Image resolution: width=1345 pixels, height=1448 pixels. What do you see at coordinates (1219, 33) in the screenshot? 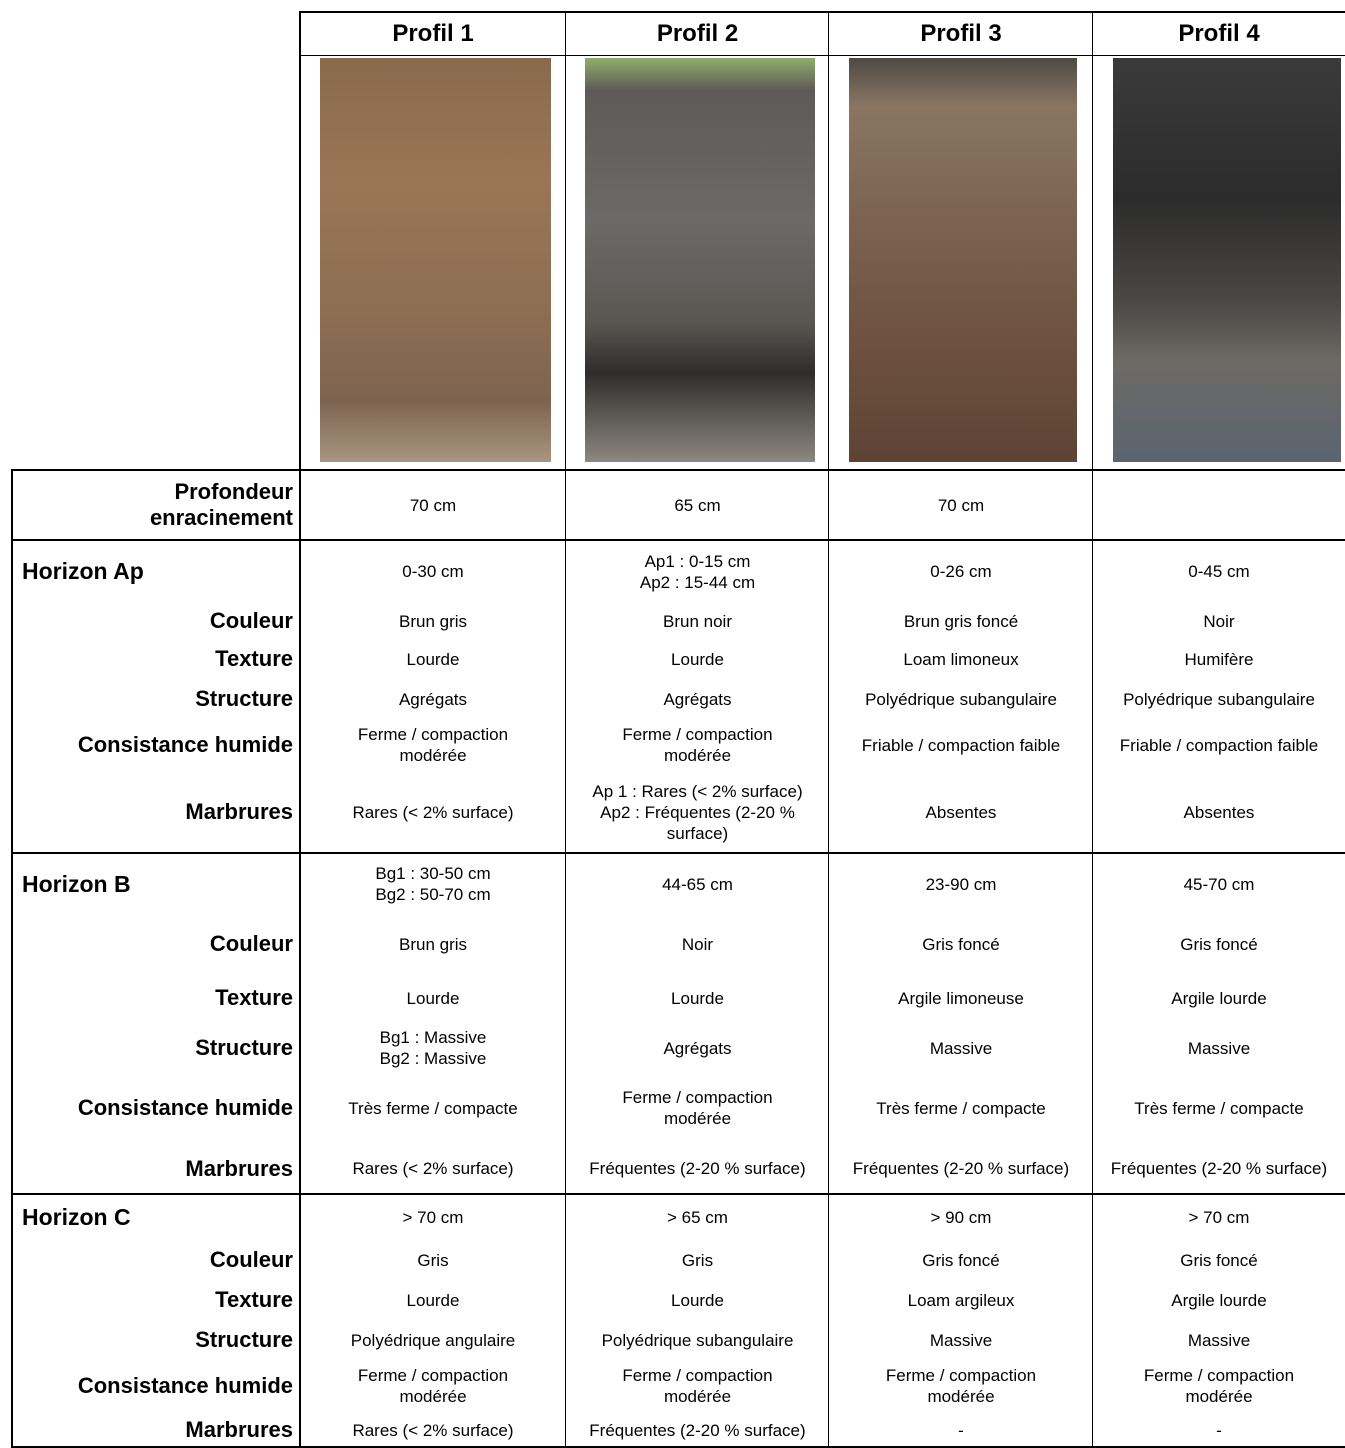
I see `column-header: Profil 4` at bounding box center [1219, 33].